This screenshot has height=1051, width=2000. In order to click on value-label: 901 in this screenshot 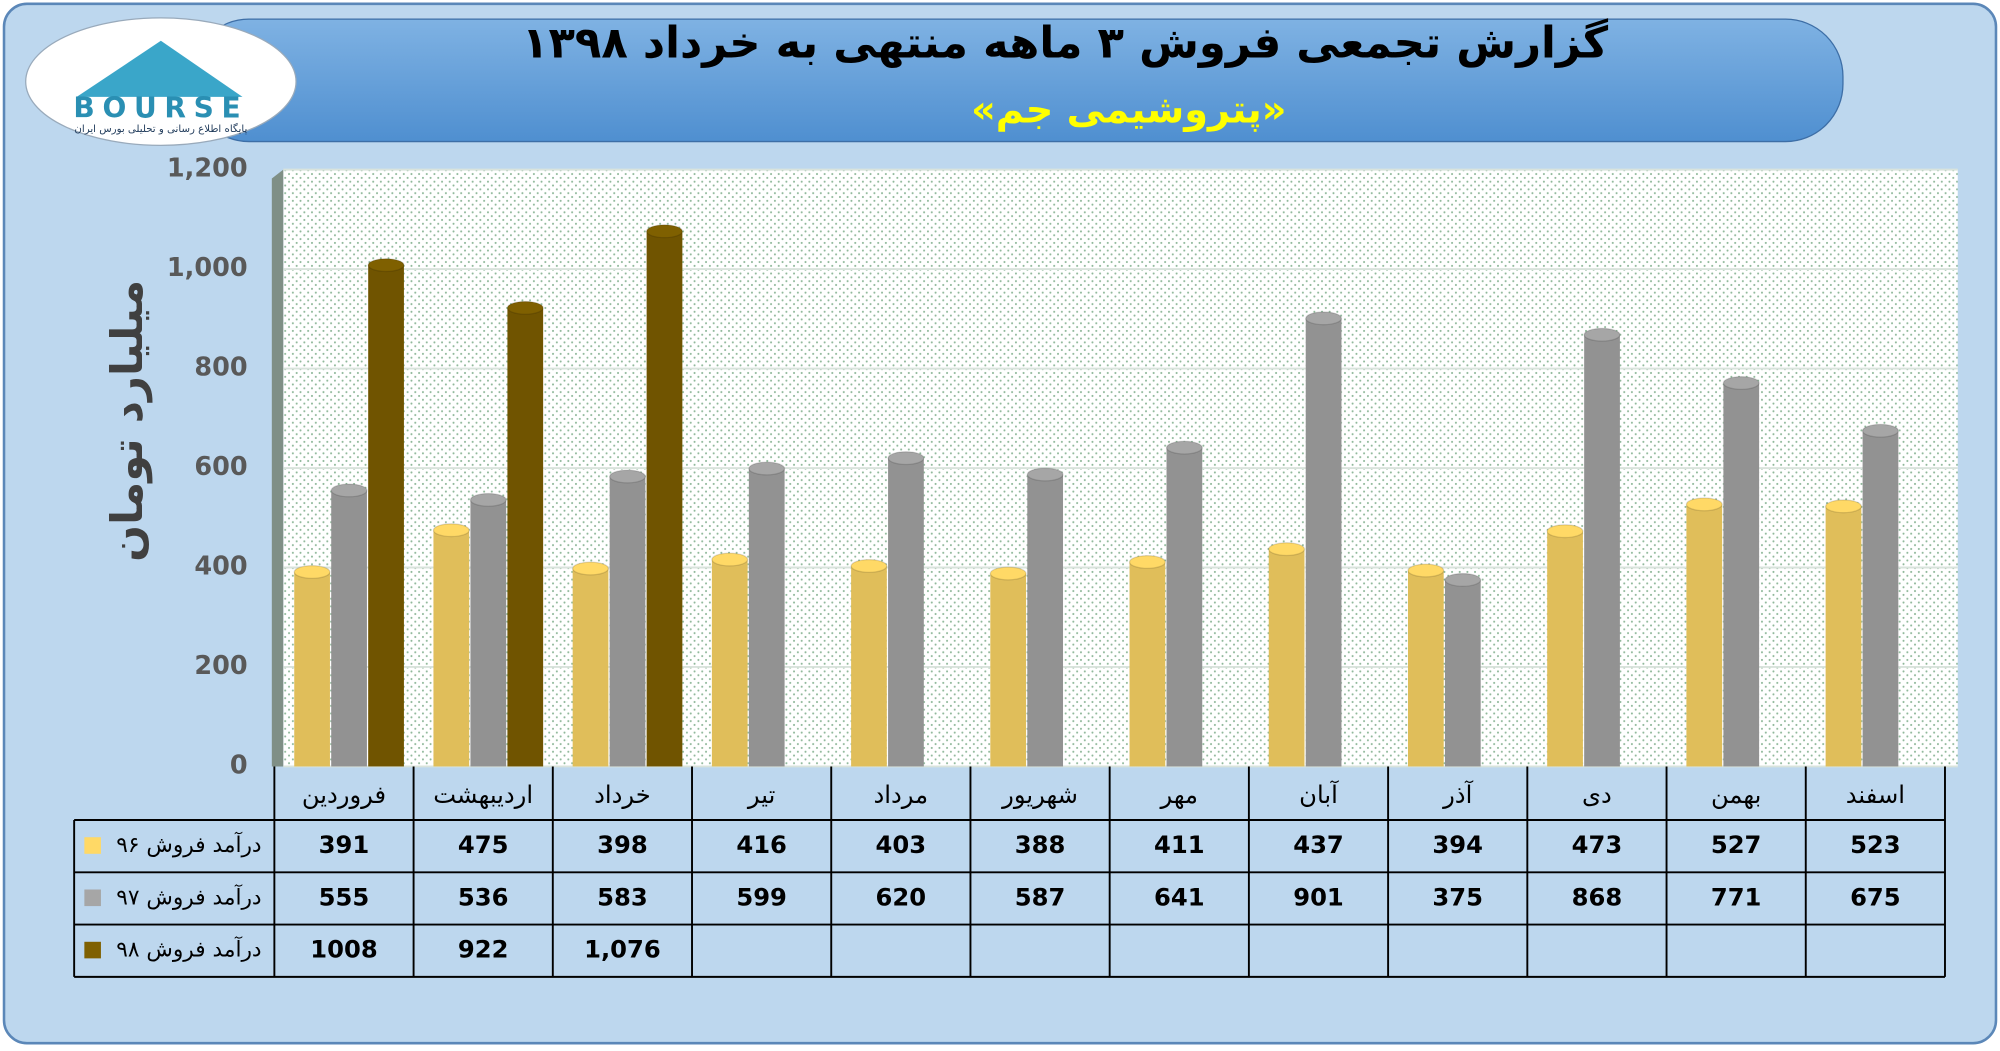, I will do `click(1318, 897)`.